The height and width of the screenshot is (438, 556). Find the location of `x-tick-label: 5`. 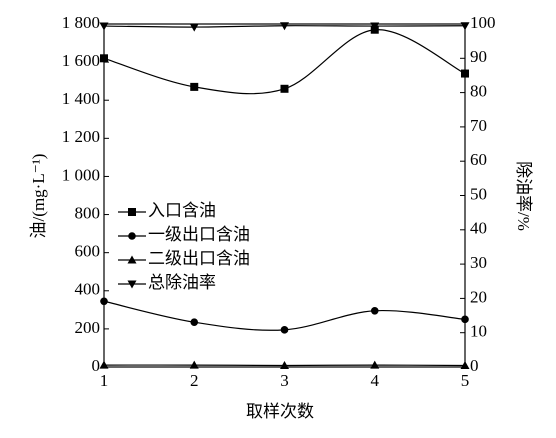

x-tick-label: 5 is located at coordinates (465, 380).